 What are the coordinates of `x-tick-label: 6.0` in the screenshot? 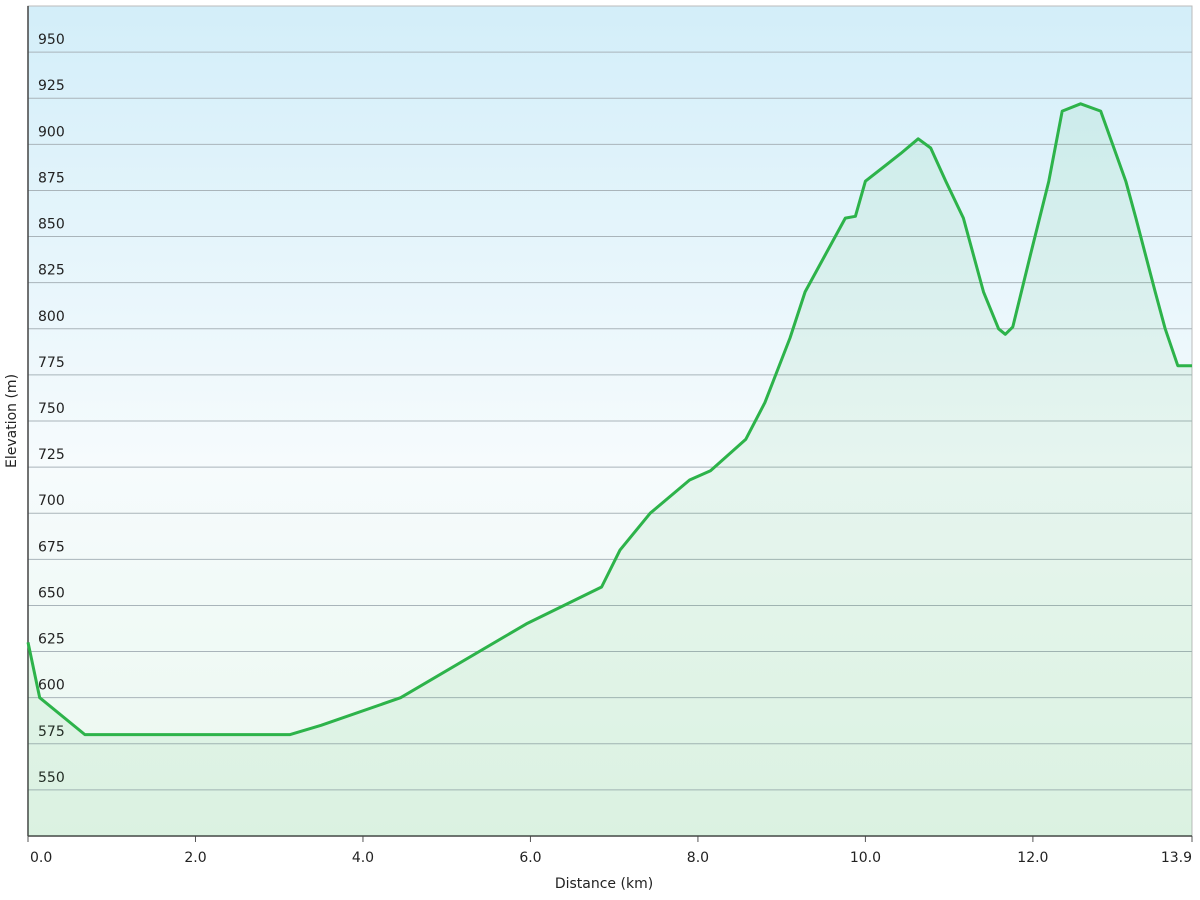 It's located at (530, 858).